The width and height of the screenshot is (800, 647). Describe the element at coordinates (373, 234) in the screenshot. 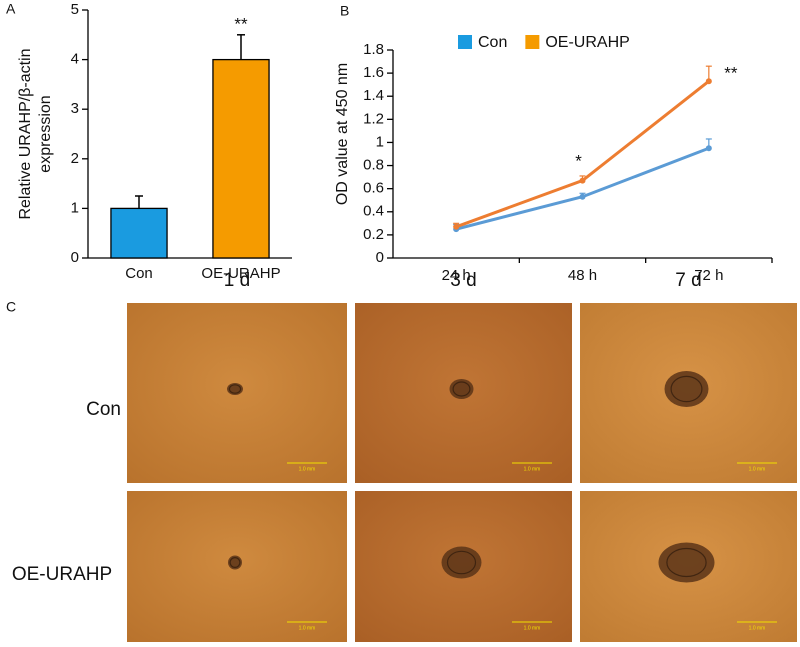

I see `y-tick-label: 0.2` at that location.